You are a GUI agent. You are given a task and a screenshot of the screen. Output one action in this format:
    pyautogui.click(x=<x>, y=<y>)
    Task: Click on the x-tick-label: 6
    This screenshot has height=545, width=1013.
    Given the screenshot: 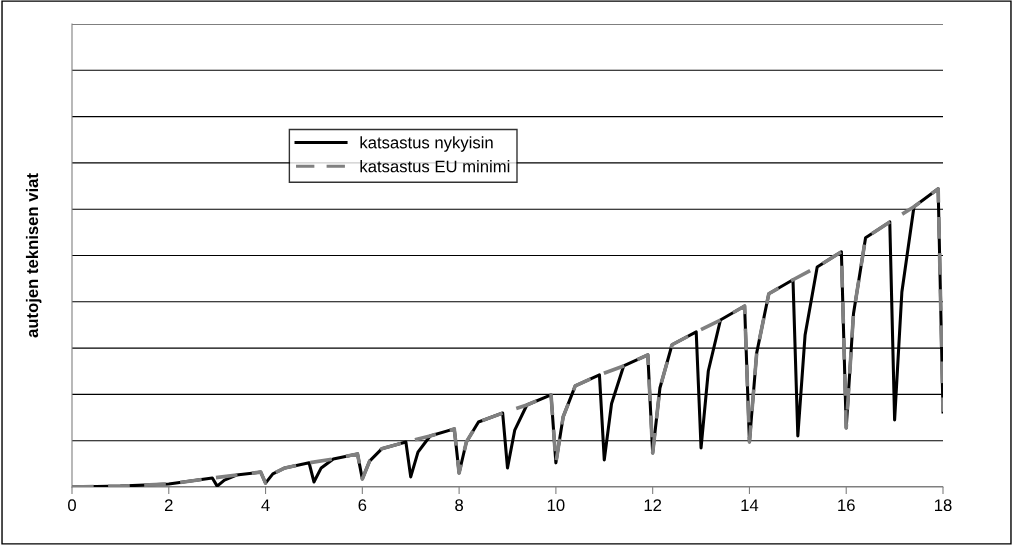 What is the action you would take?
    pyautogui.click(x=362, y=505)
    